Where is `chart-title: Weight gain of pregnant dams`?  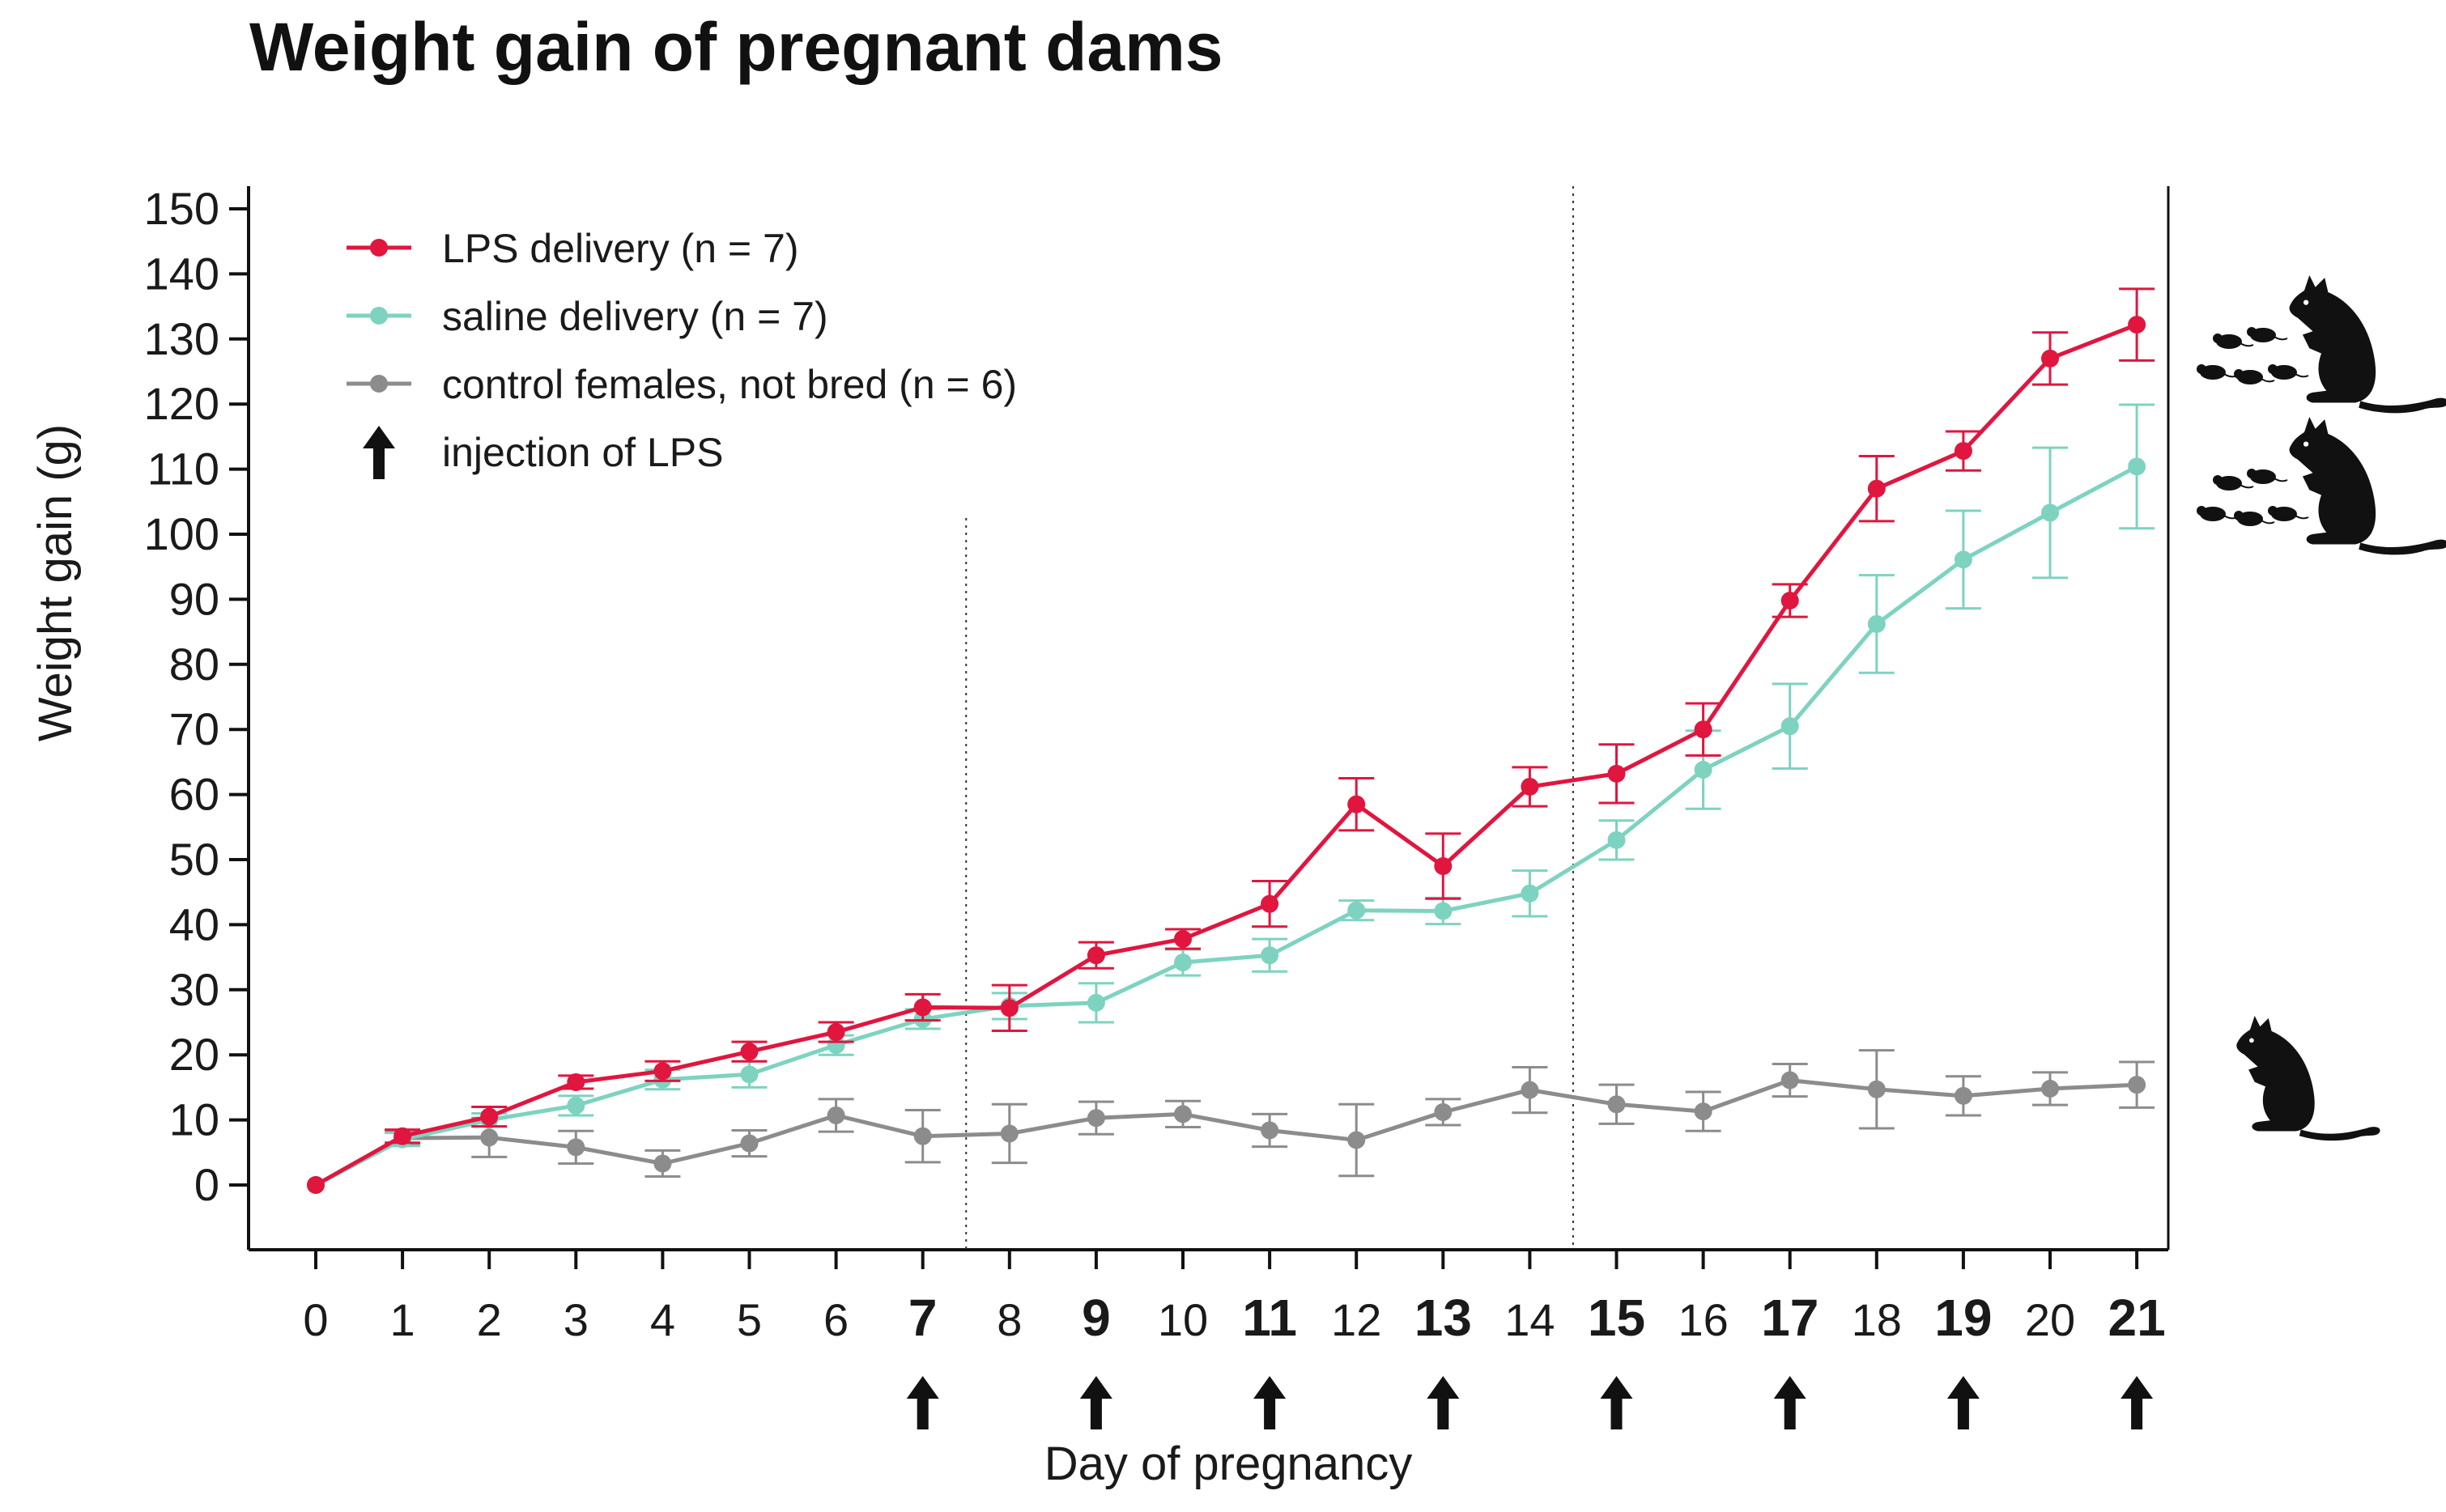
chart-title: Weight gain of pregnant dams is located at coordinates (736, 47).